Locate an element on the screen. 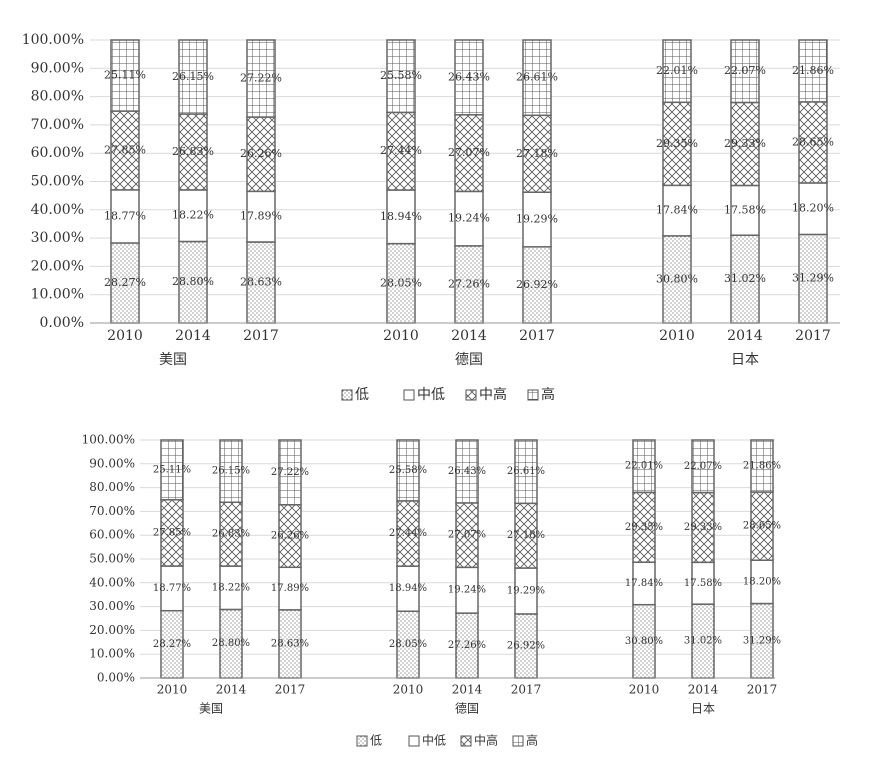  value-label: 27.22% is located at coordinates (290, 472).